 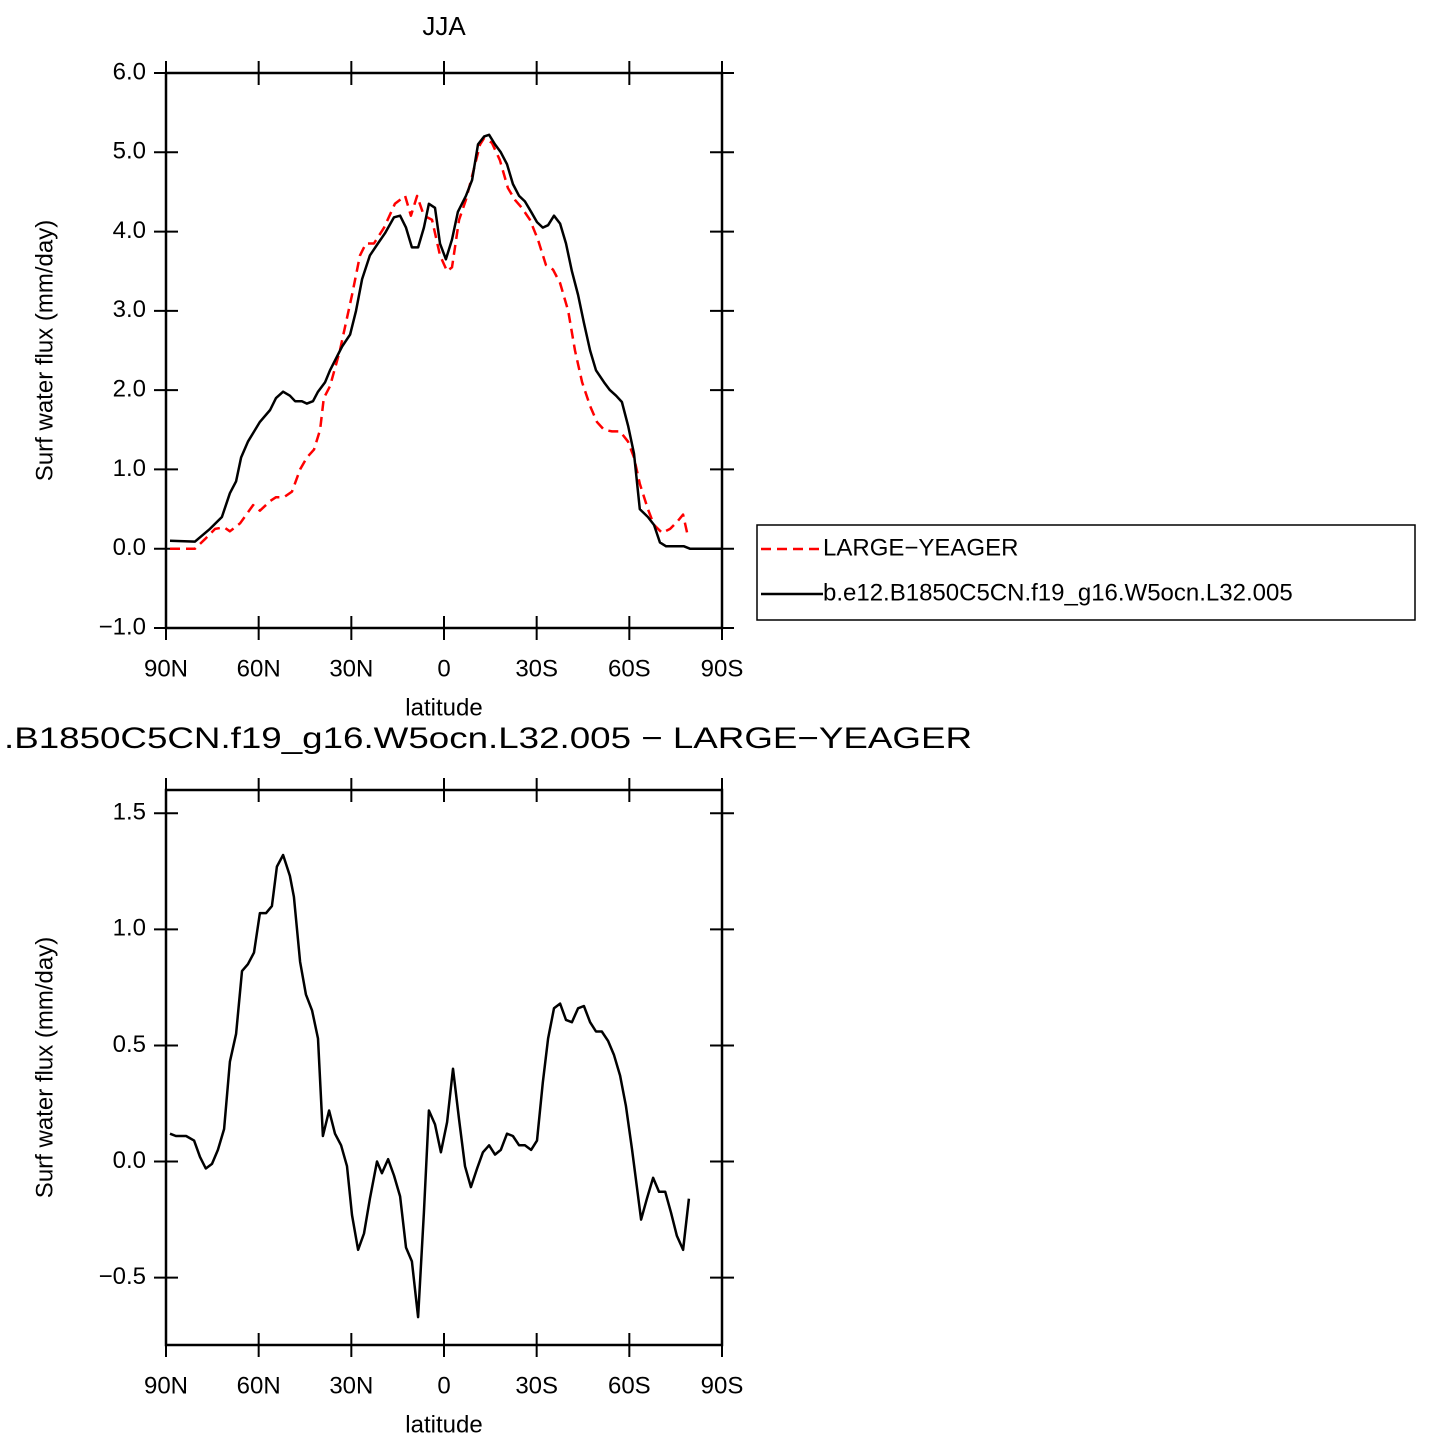 I want to click on y-tick-label: 5.0, so click(x=129, y=151).